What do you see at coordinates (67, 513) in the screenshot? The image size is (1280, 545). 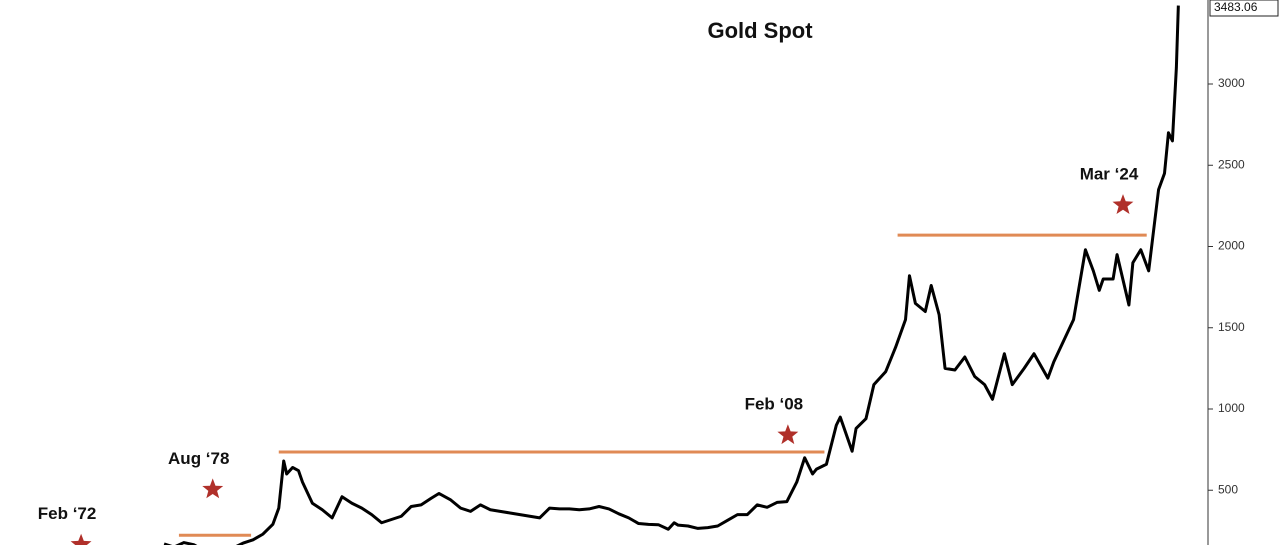 I see `annotation-label: Feb ‘72` at bounding box center [67, 513].